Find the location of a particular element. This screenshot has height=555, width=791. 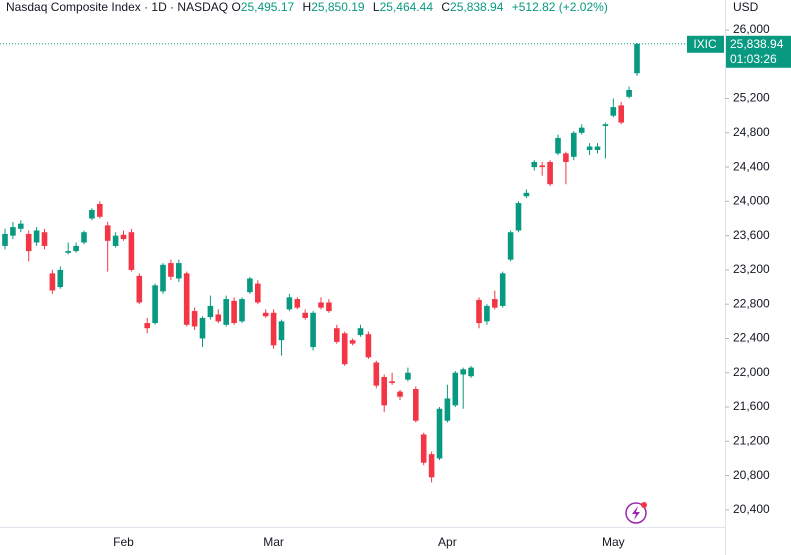

y-tick-label: 21,600 is located at coordinates (751, 406).